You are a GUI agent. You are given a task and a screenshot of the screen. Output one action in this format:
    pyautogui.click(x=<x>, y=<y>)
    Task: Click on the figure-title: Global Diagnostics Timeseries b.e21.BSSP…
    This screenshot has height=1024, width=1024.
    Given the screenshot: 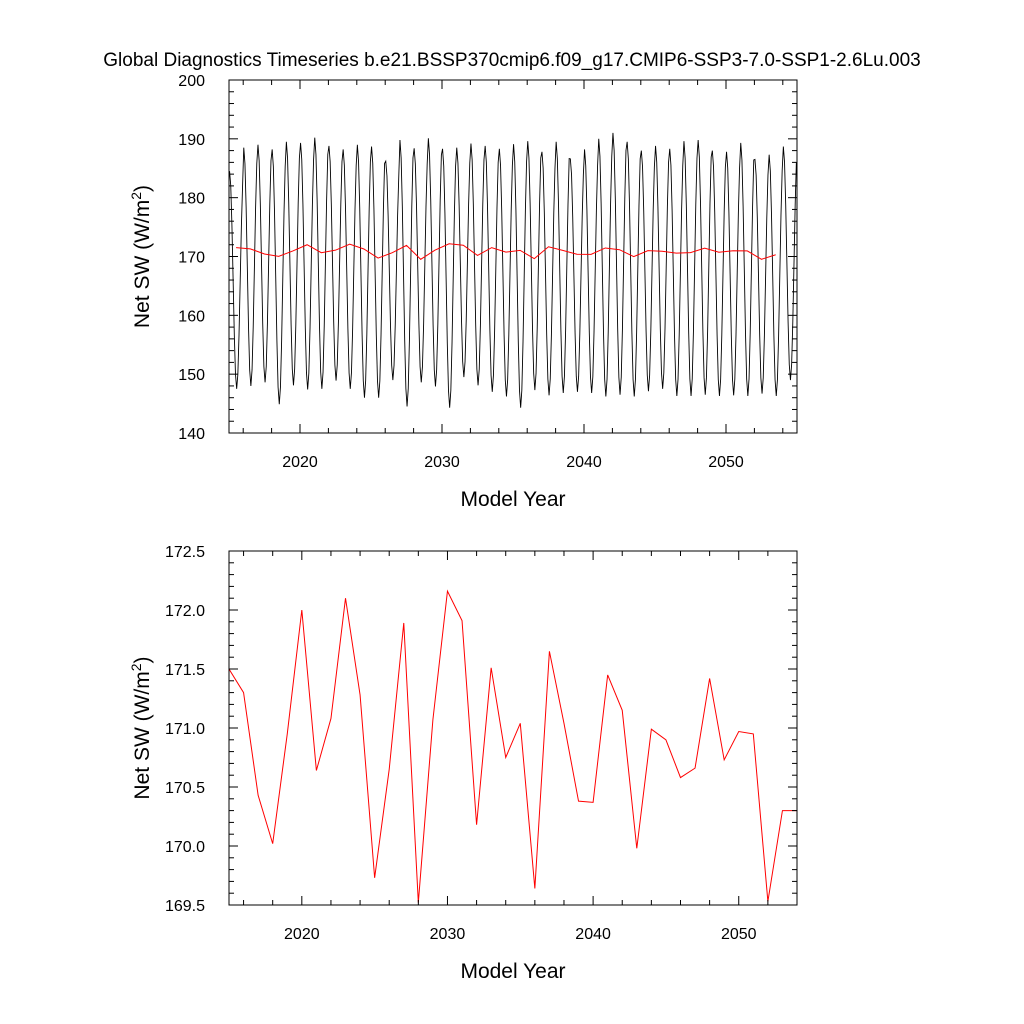 What is the action you would take?
    pyautogui.click(x=511, y=60)
    